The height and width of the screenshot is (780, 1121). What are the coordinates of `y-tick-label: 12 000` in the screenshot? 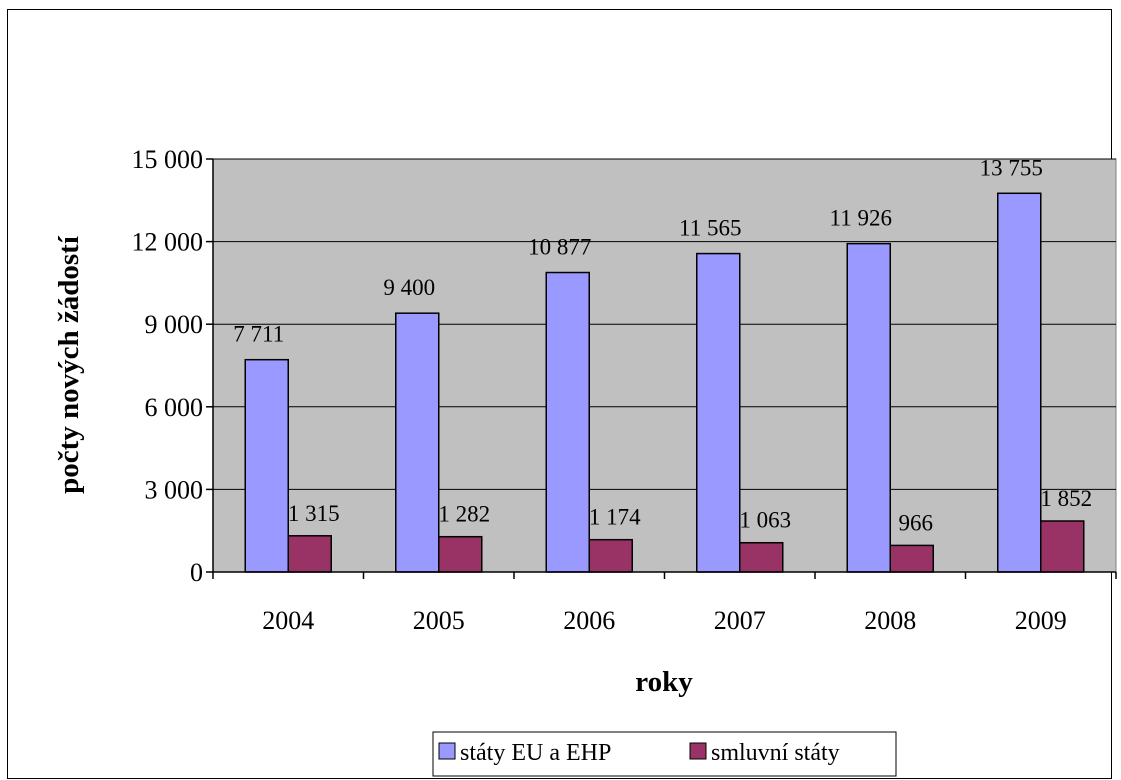 It's located at (168, 242).